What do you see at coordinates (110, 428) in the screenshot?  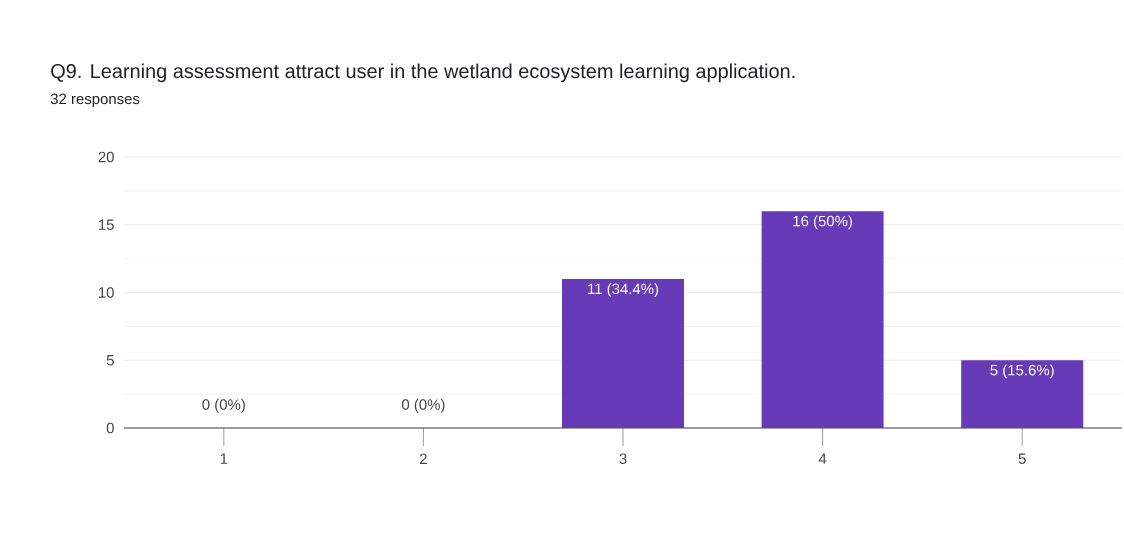 I see `y-tick-label: 0` at bounding box center [110, 428].